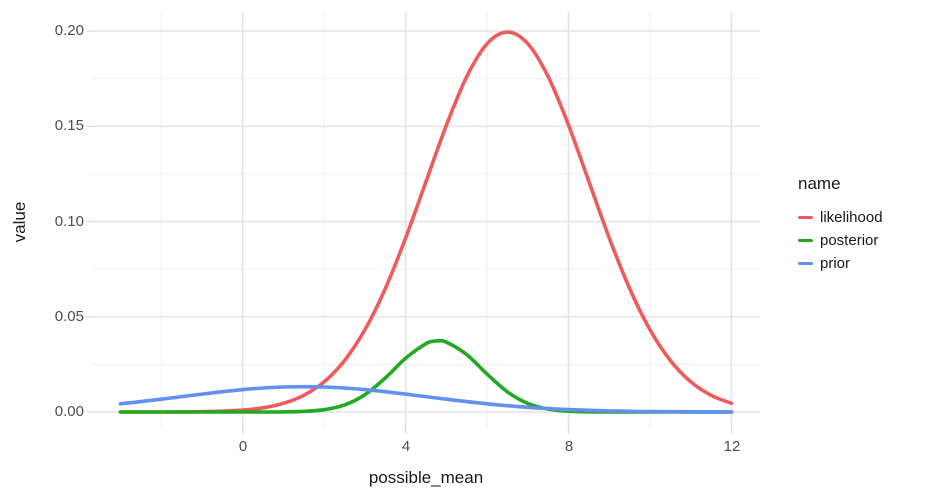 This screenshot has width=936, height=504. Describe the element at coordinates (19, 222) in the screenshot. I see `y-axis-title: value` at that location.